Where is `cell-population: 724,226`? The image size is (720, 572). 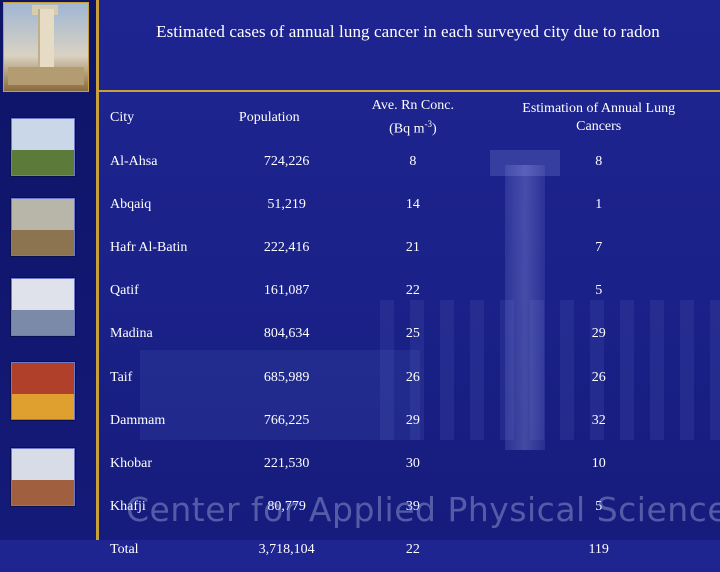
cell-population: 724,226 is located at coordinates (286, 161).